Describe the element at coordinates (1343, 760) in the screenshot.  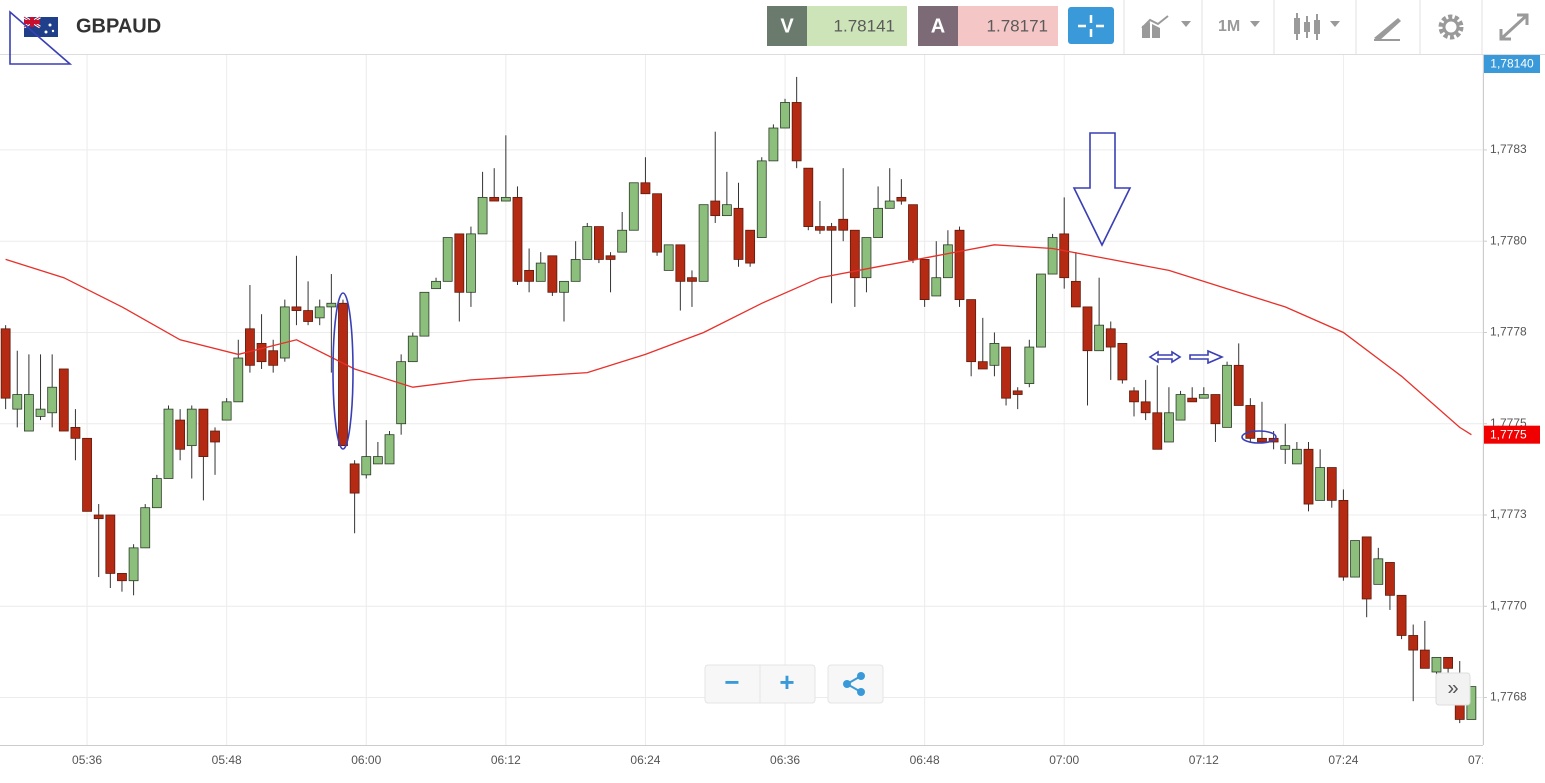
I see `x-tick-label: 07:24` at that location.